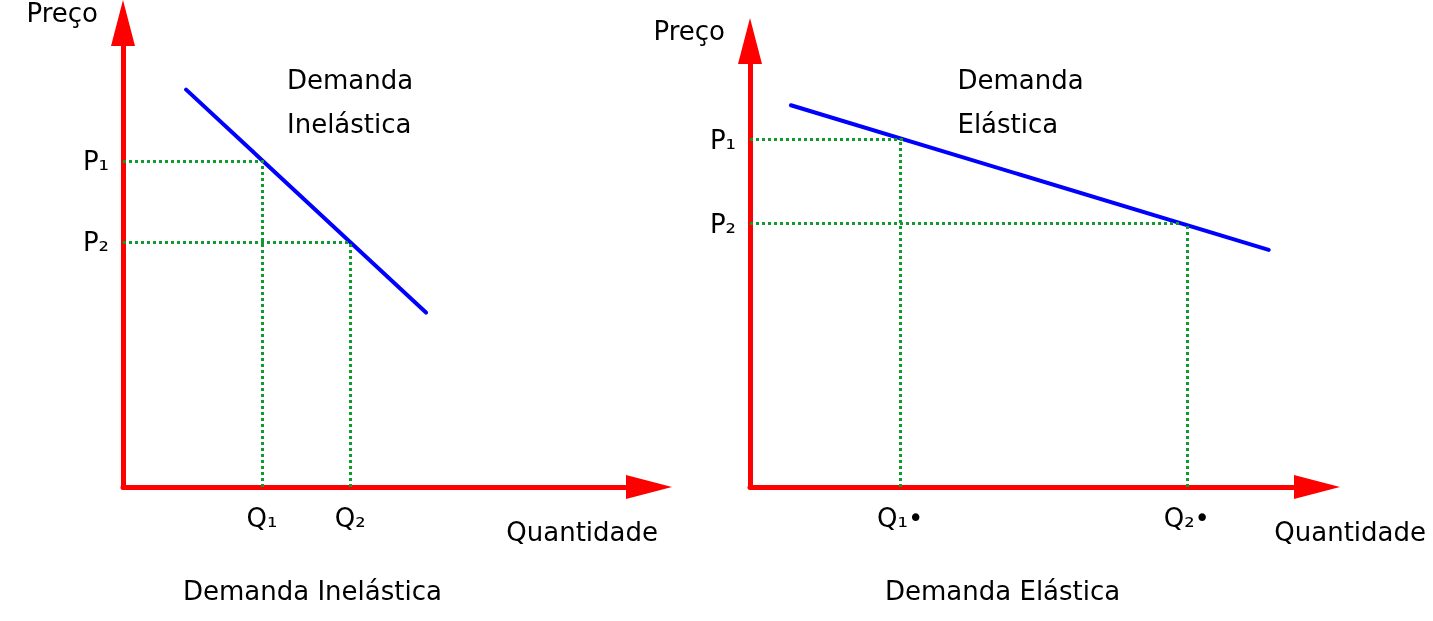 This screenshot has width=1433, height=621. What do you see at coordinates (262, 518) in the screenshot?
I see `x-tick-label: Q₁` at bounding box center [262, 518].